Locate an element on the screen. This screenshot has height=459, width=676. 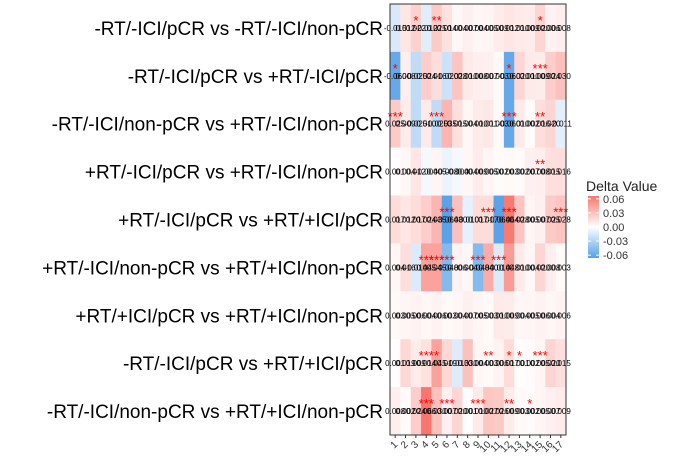
cell-value-label: -0.013 is located at coordinates (457, 363).